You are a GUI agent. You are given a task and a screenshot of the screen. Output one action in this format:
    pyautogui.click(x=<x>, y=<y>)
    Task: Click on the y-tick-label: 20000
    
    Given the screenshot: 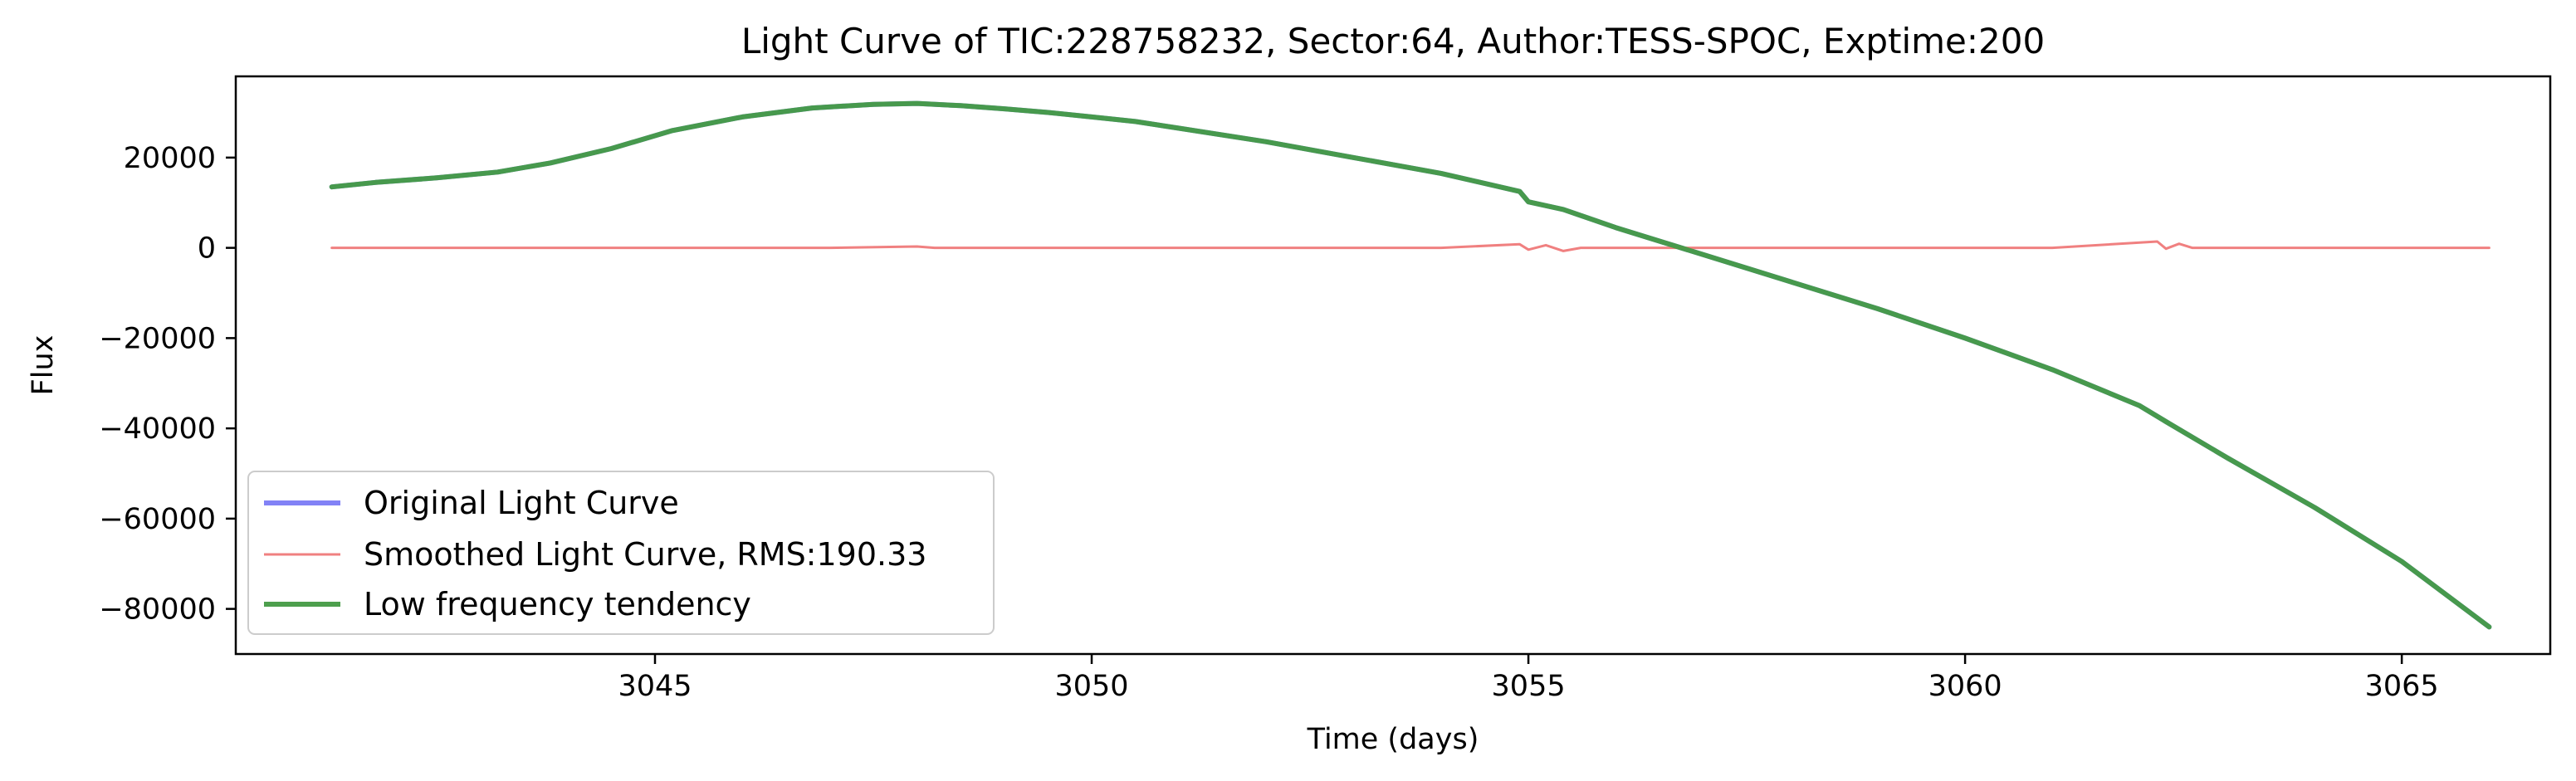 What is the action you would take?
    pyautogui.click(x=170, y=158)
    